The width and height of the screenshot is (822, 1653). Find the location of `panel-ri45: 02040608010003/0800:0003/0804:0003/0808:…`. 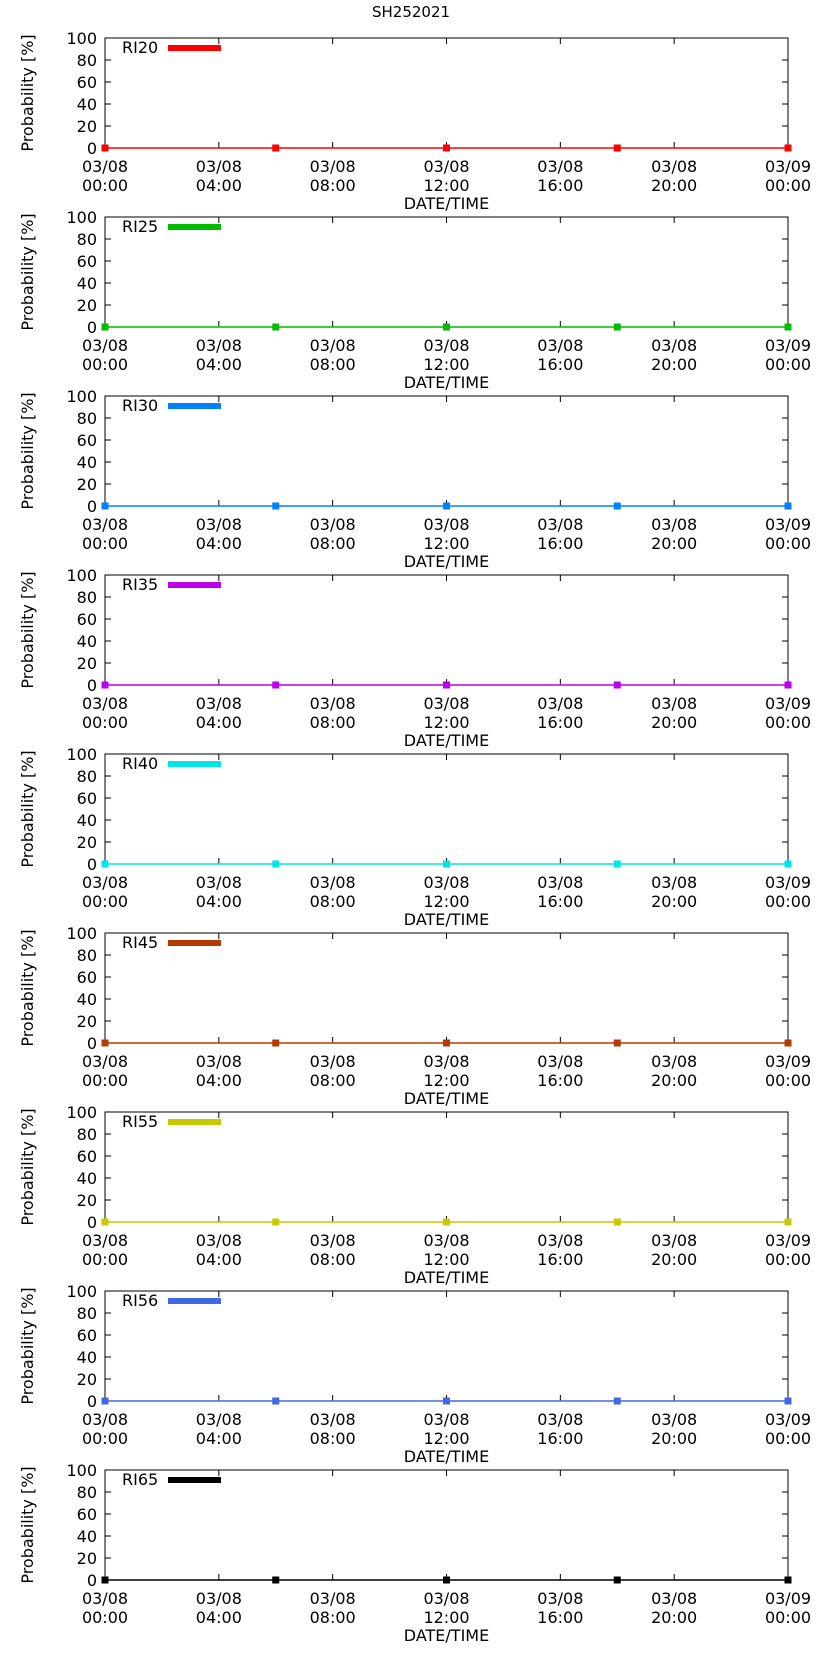

panel-ri45: 02040608010003/0800:0003/0804:0003/0808:… is located at coordinates (414, 1016).